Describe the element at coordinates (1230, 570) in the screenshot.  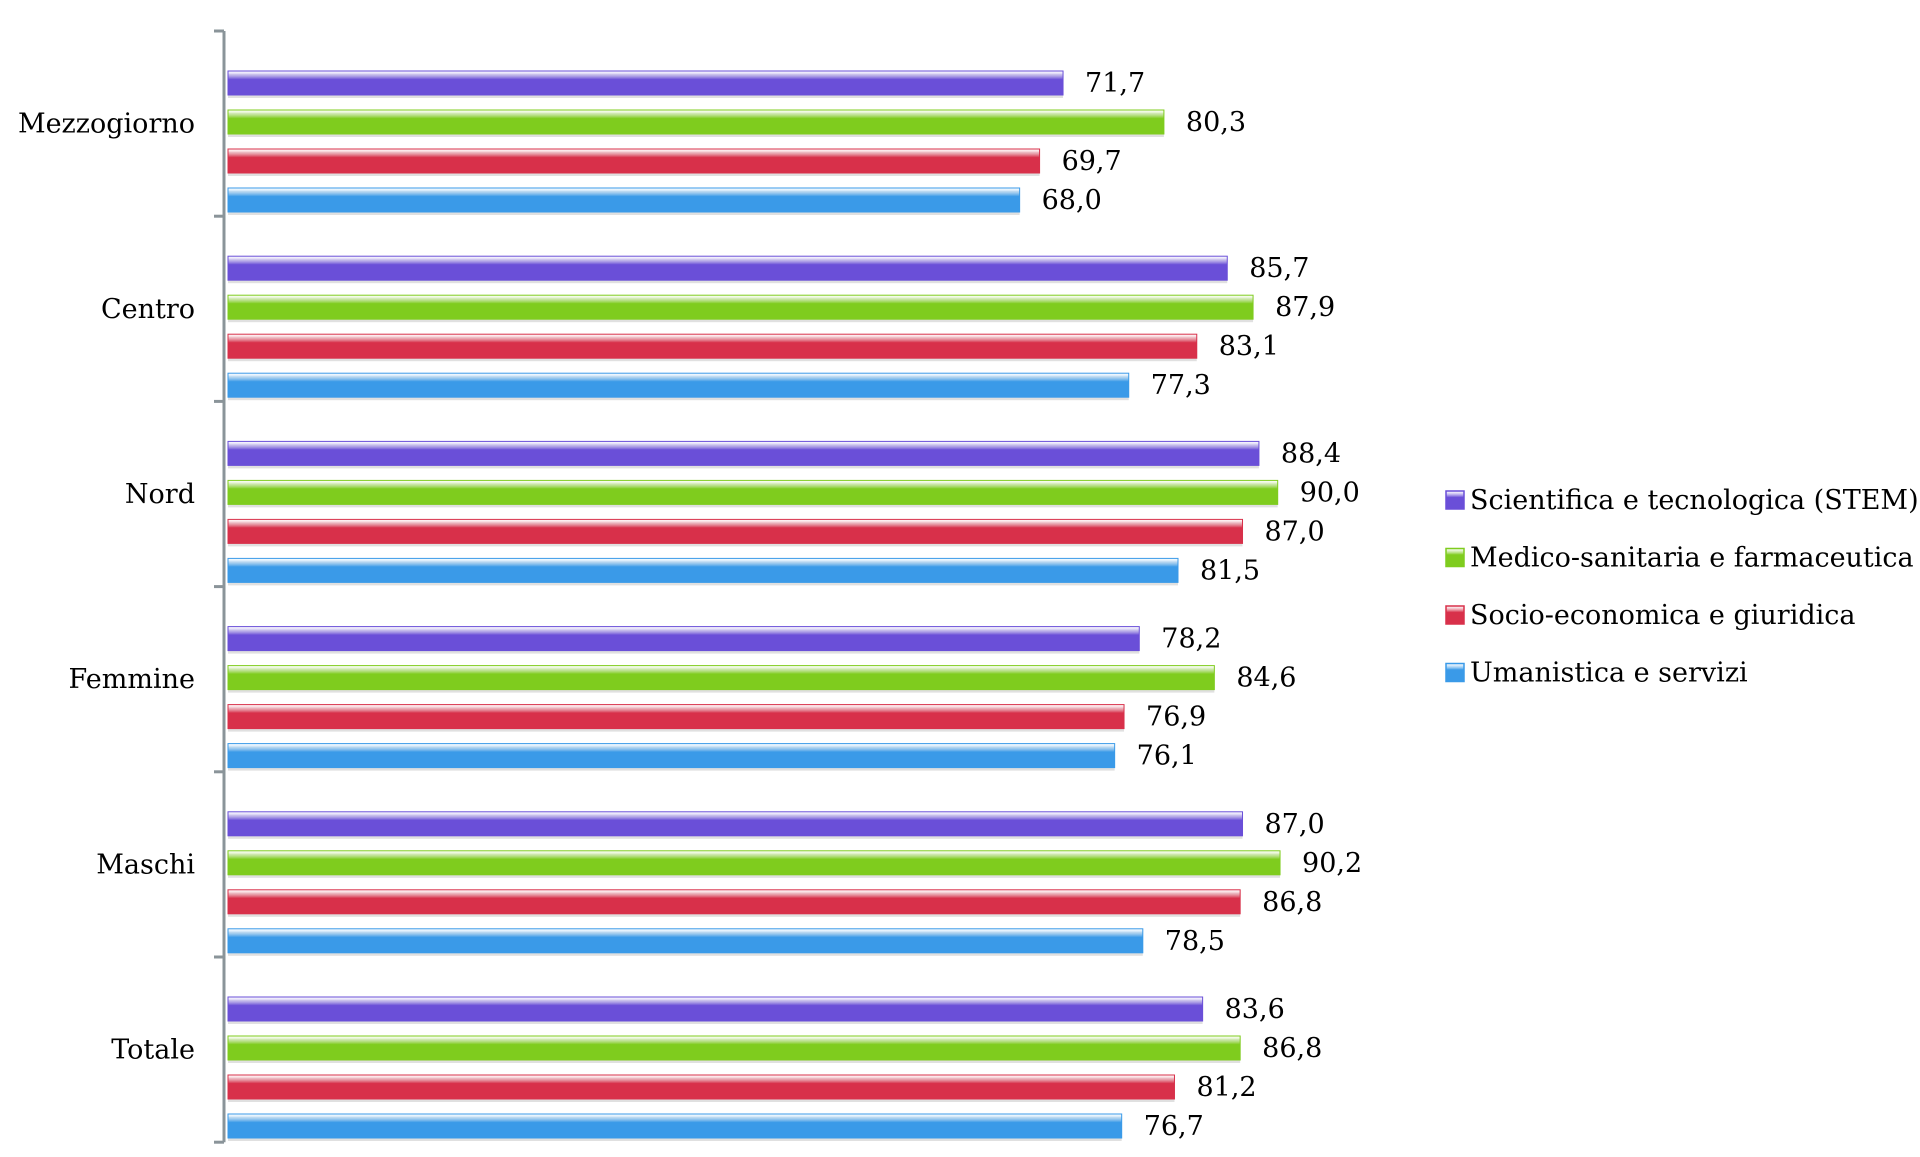
I see `value-label: 81,5` at that location.